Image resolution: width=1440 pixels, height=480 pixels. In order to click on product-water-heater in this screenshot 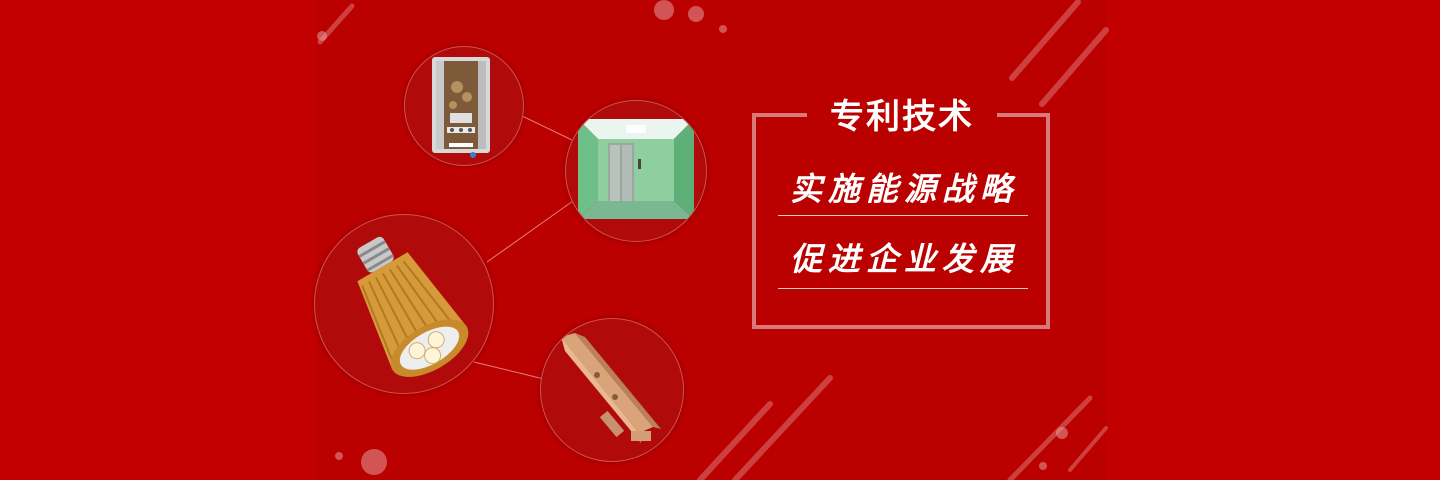, I will do `click(464, 106)`.